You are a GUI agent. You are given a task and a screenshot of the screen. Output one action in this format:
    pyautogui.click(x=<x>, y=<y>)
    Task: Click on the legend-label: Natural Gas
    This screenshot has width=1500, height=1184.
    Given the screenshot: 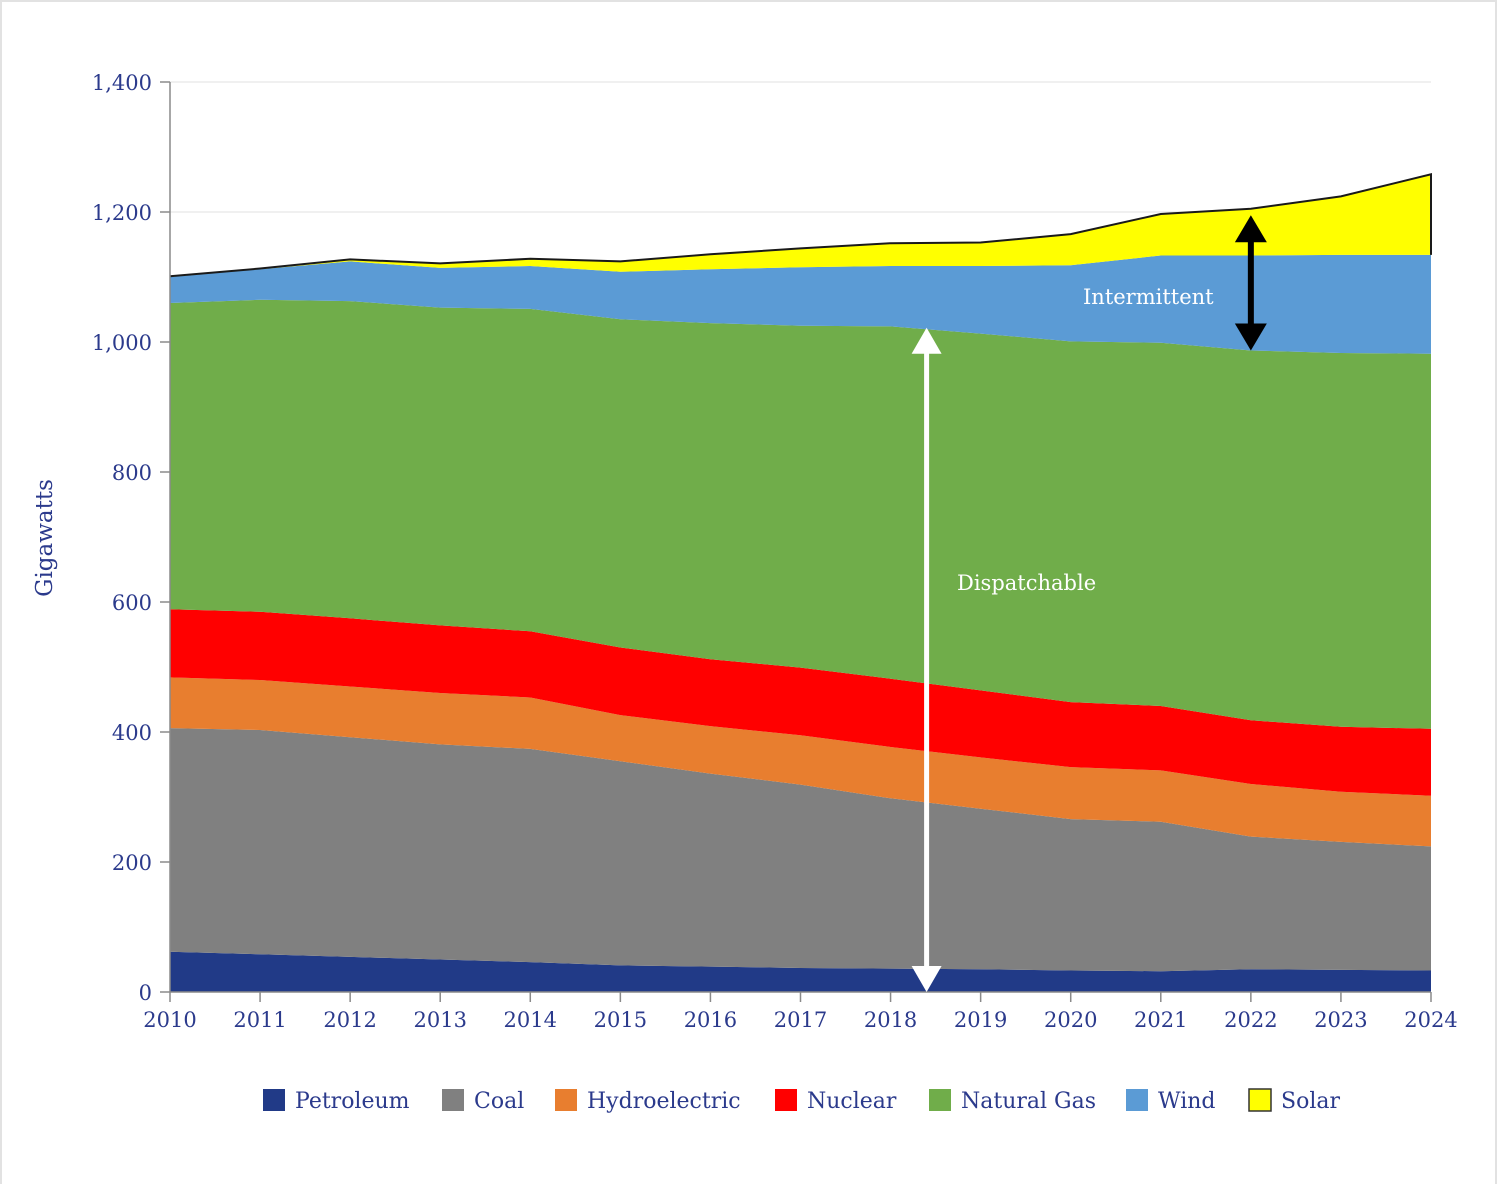 What is the action you would take?
    pyautogui.click(x=1028, y=1101)
    